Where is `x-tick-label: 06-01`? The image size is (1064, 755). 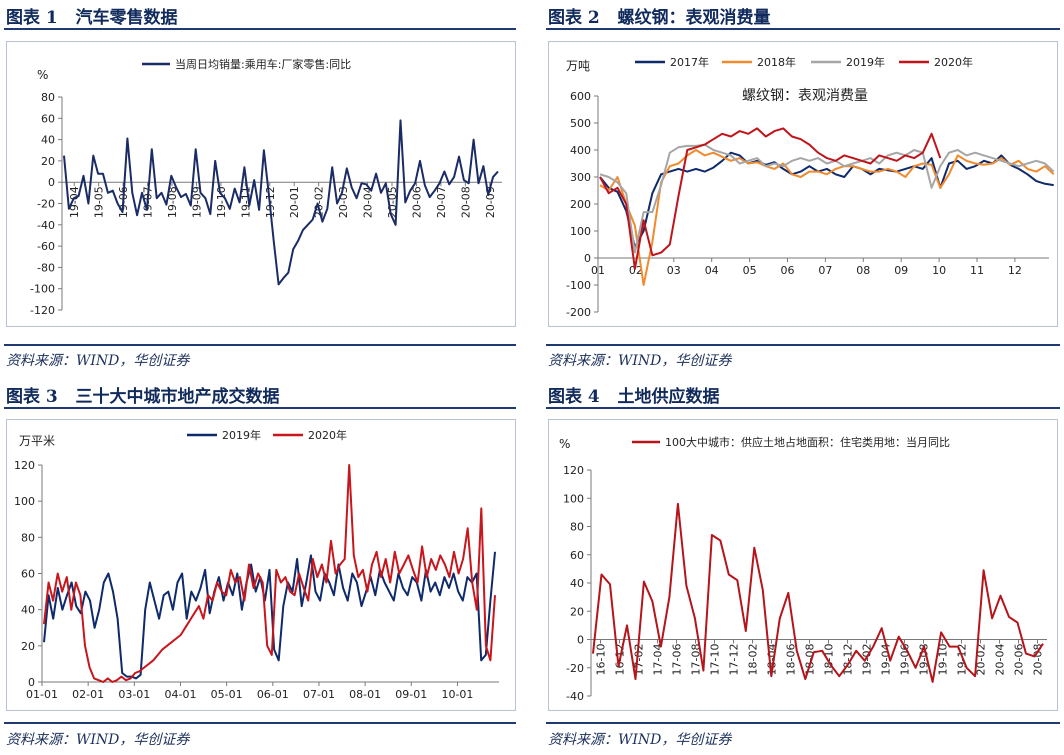 x-tick-label: 06-01 is located at coordinates (273, 694).